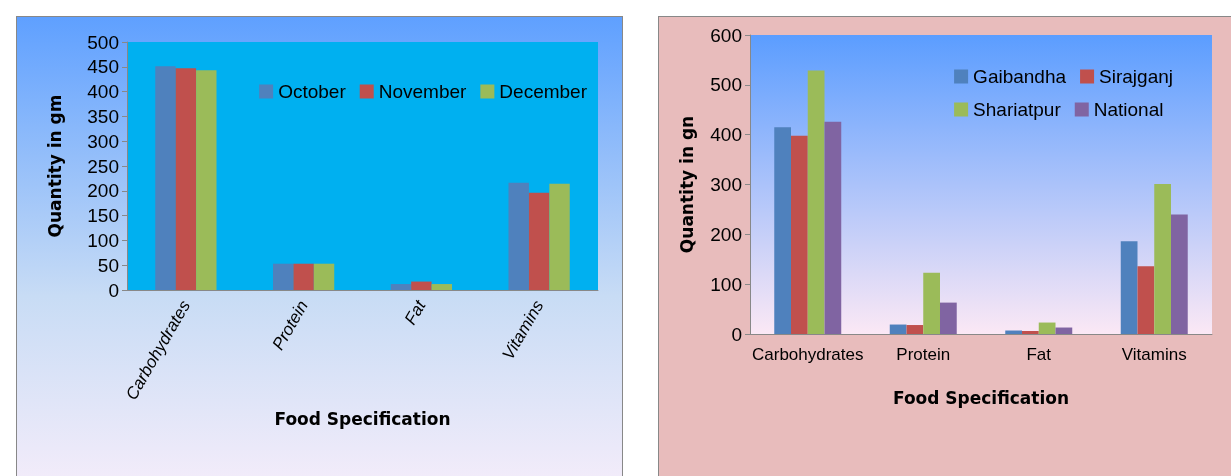  Describe the element at coordinates (103, 166) in the screenshot. I see `y-tick-label: 250` at that location.